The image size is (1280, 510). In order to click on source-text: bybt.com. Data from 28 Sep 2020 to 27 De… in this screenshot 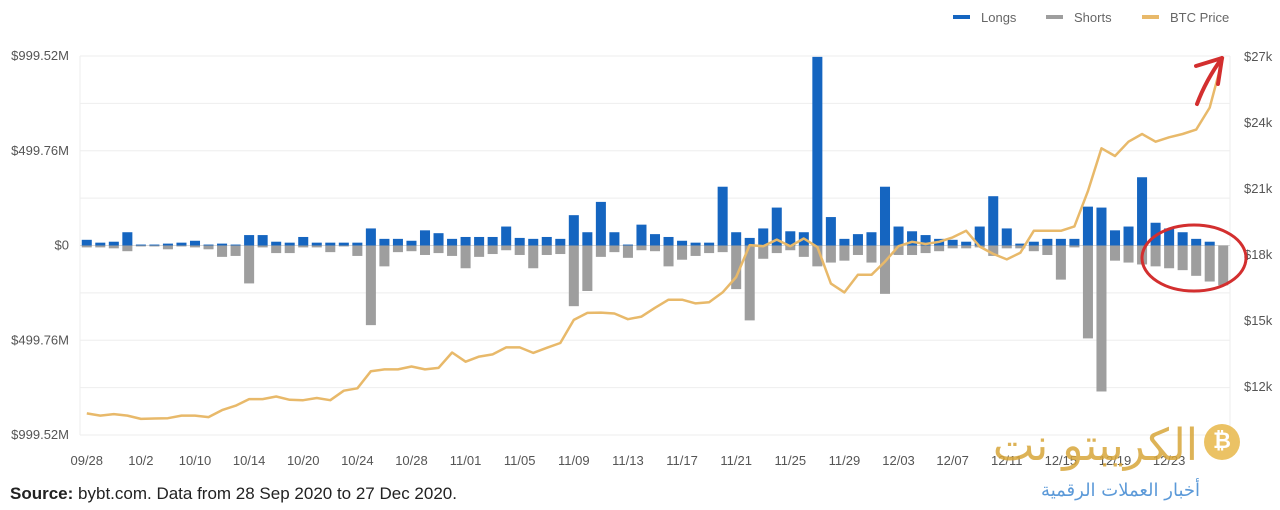, I will do `click(267, 493)`.